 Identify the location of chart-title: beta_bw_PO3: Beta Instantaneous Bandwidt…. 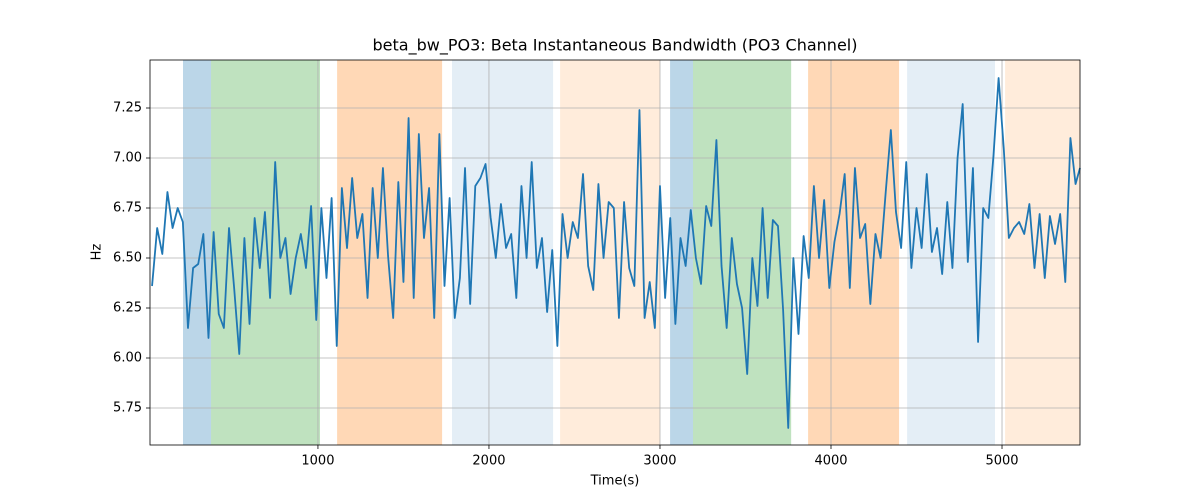
(615, 46).